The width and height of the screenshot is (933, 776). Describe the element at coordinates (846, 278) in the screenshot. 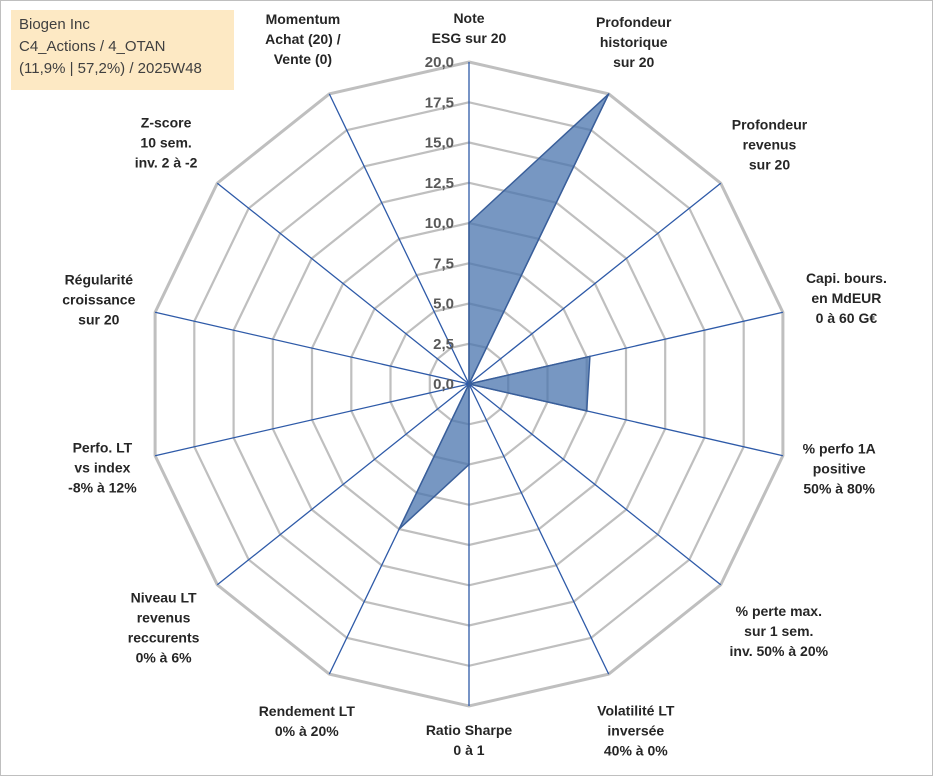

I see `axis-label-line: Capi. bours.` at that location.